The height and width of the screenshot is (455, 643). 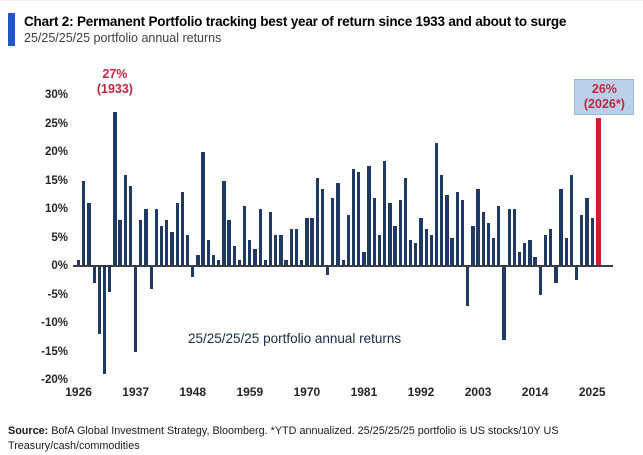 What do you see at coordinates (187, 250) in the screenshot?
I see `bar-1947` at bounding box center [187, 250].